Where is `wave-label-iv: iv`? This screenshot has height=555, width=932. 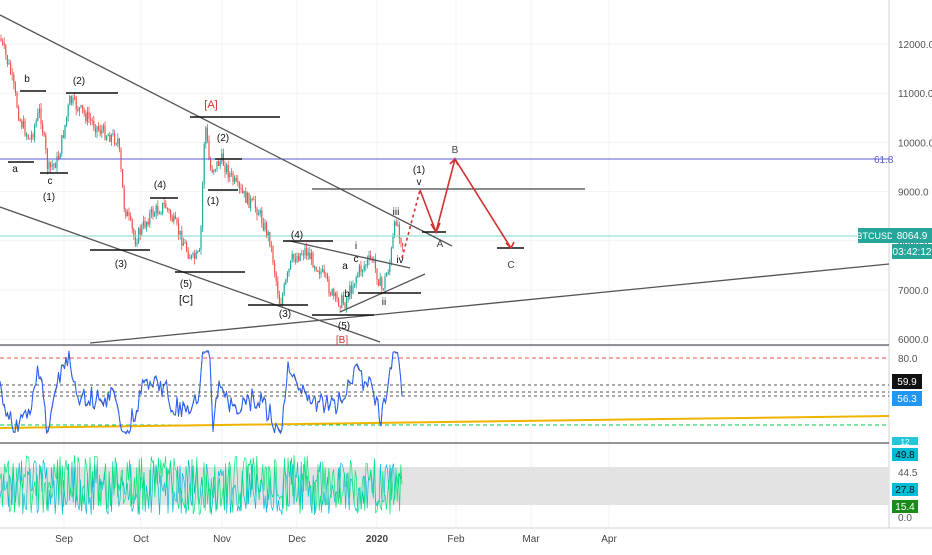
wave-label-iv: iv is located at coordinates (399, 260).